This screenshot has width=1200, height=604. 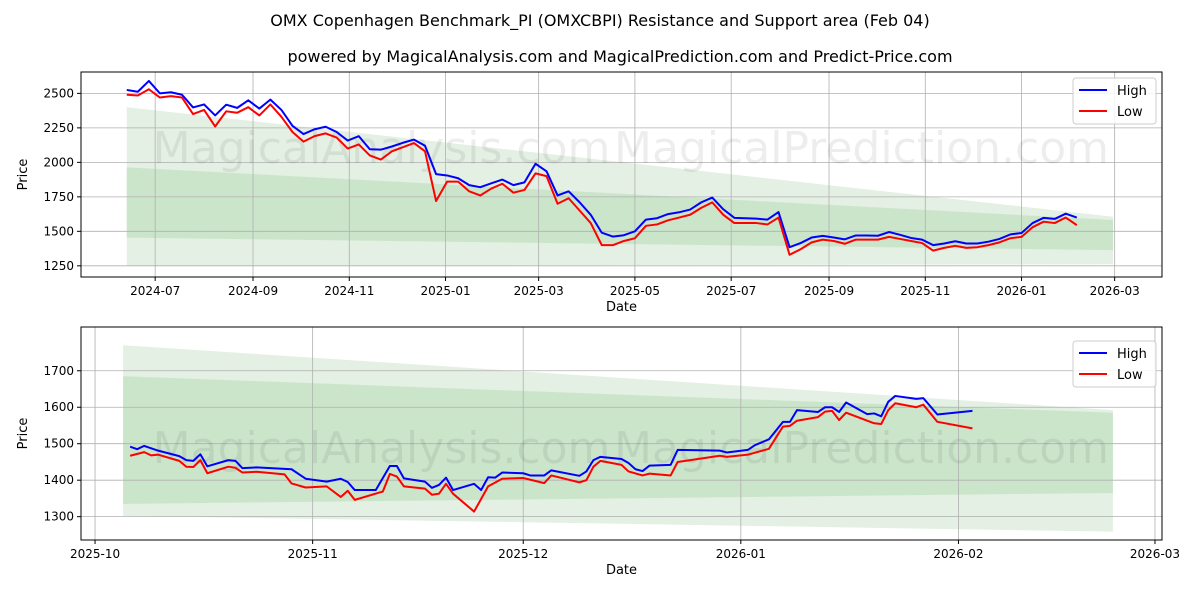 What do you see at coordinates (958, 554) in the screenshot?
I see `x-tick-label: 2026-02` at bounding box center [958, 554].